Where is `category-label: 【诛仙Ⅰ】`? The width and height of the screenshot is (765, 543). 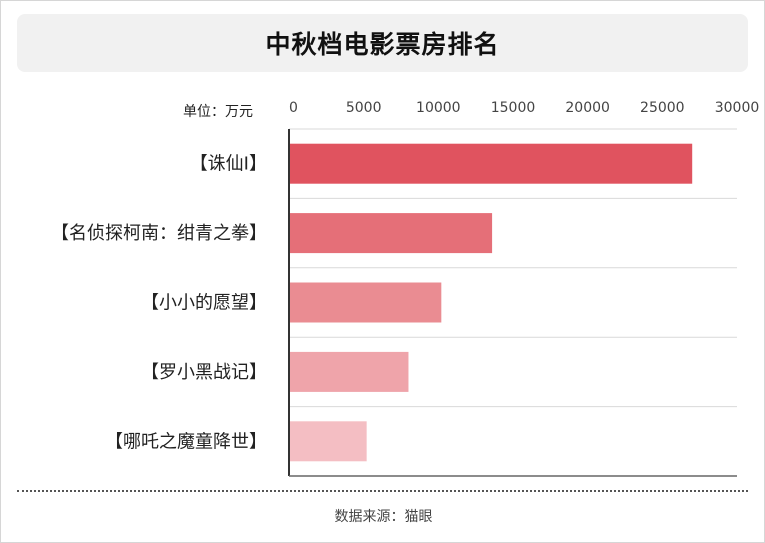 category-label: 【诛仙Ⅰ】 is located at coordinates (228, 164).